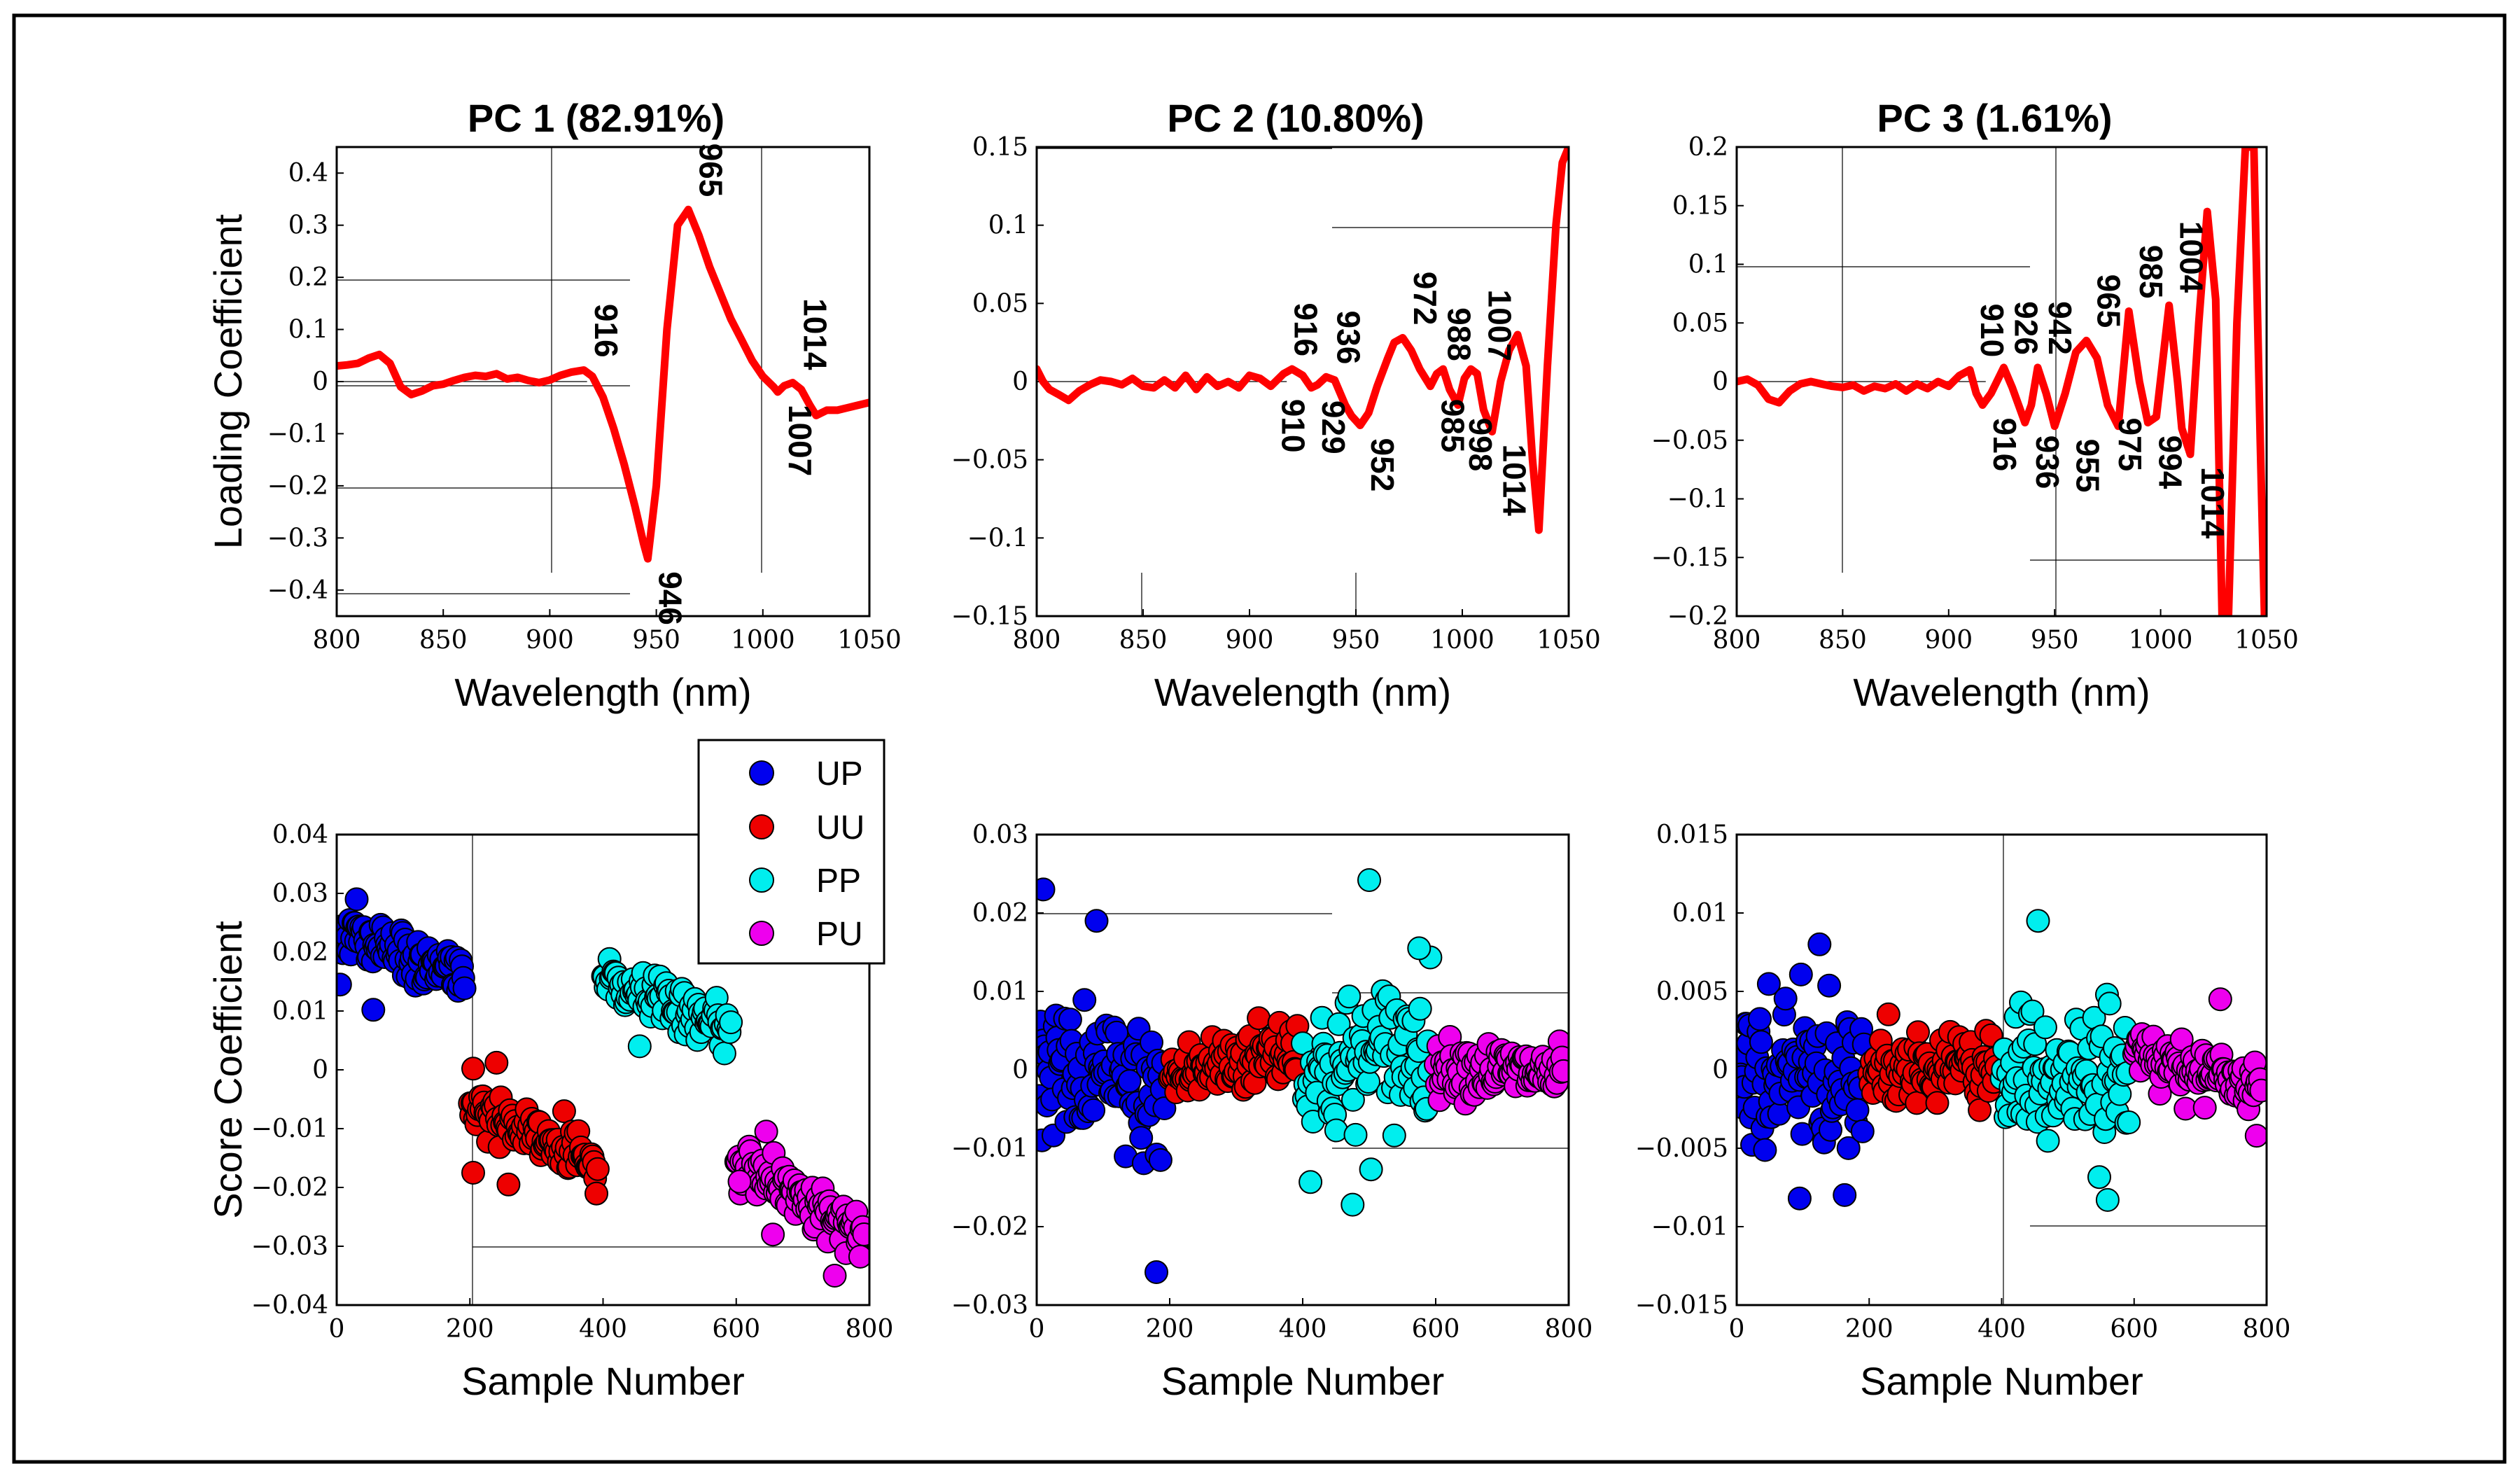  Describe the element at coordinates (1843, 640) in the screenshot. I see `x-tick-label: 850` at that location.